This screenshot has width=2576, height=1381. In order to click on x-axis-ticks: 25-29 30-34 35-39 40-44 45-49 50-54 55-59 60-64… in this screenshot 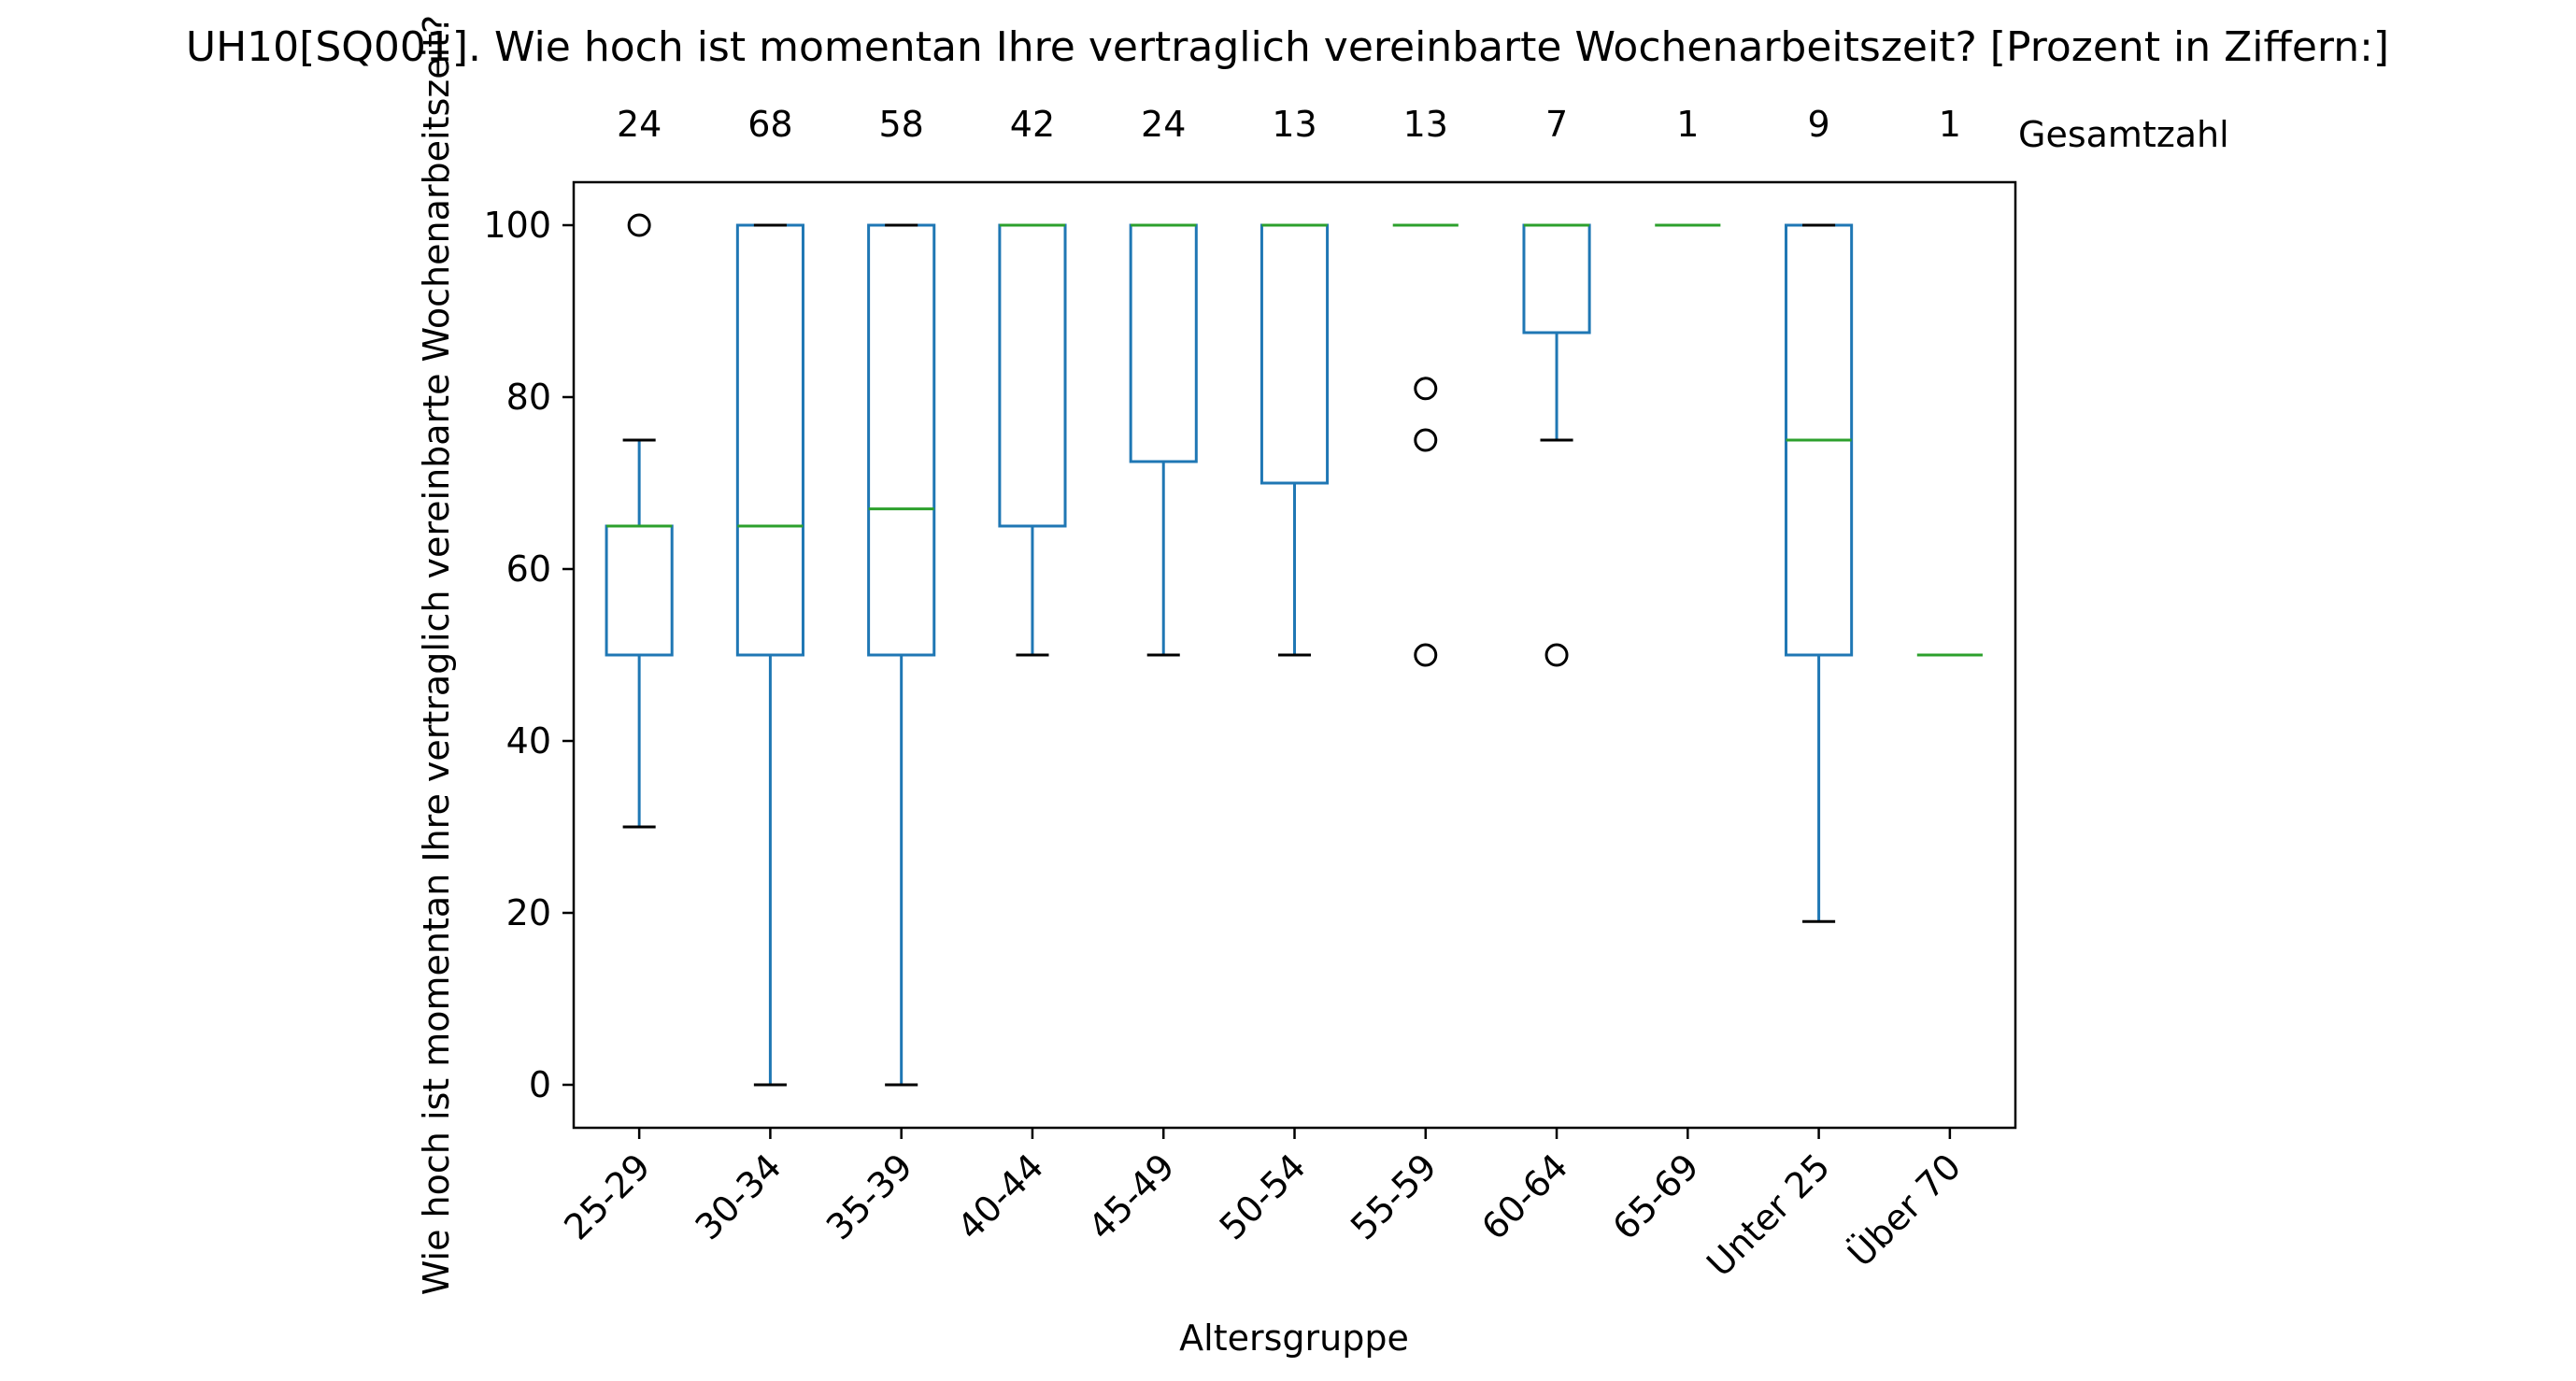, I will do `click(1262, 1206)`.